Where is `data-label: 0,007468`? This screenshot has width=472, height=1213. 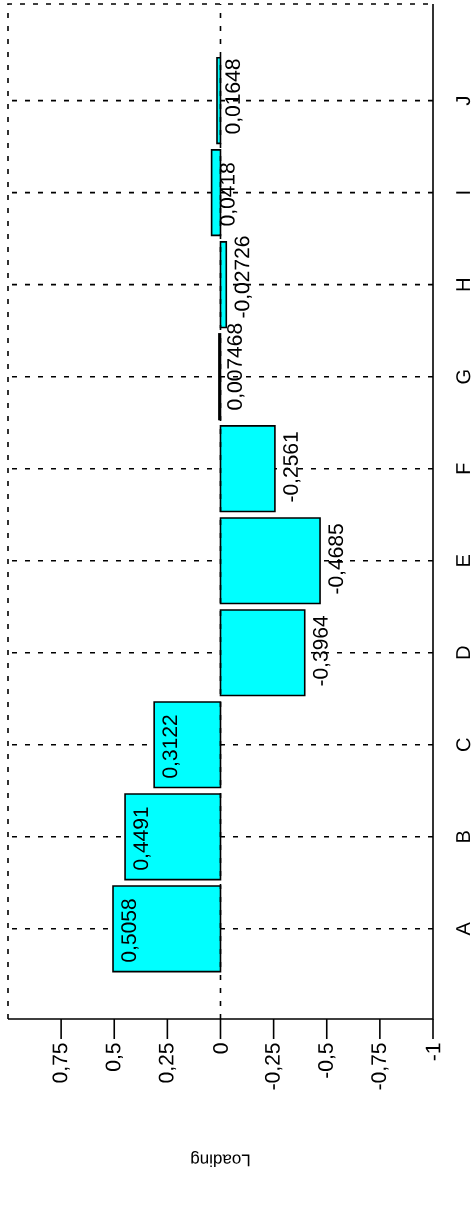 data-label: 0,007468 is located at coordinates (236, 366).